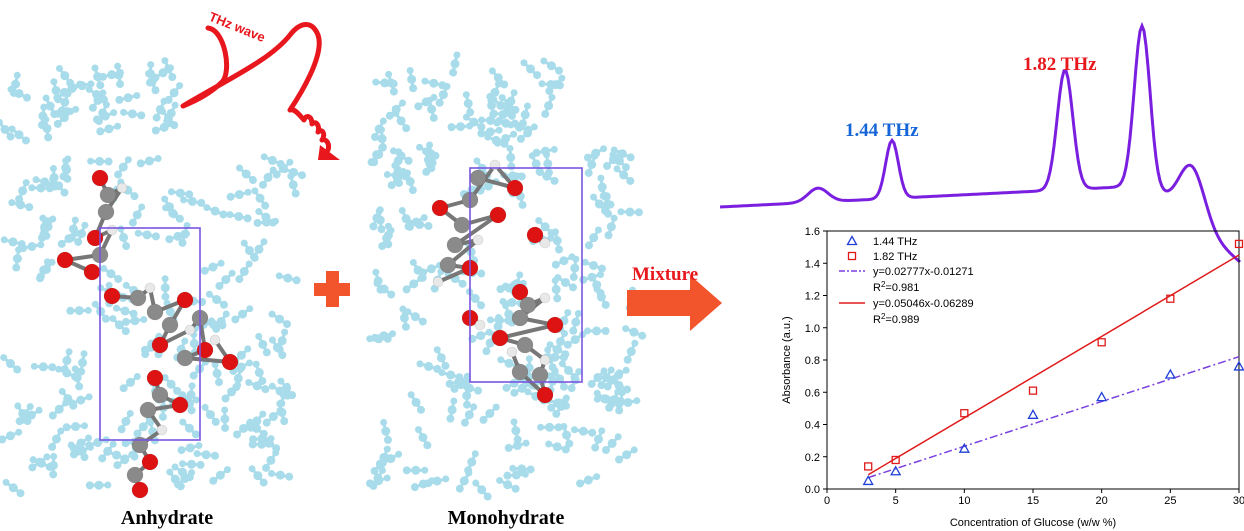  Describe the element at coordinates (329, 152) in the screenshot. I see `thz-arrowhead-icon` at that location.